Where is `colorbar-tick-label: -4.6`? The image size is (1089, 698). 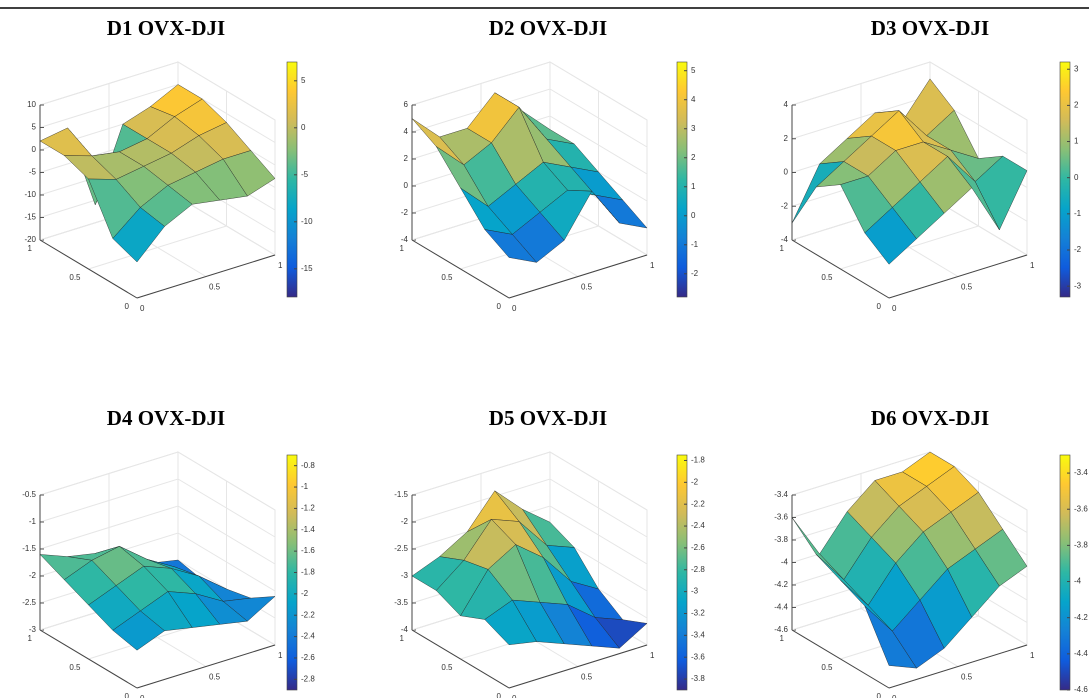 colorbar-tick-label: -4.6 is located at coordinates (1081, 689).